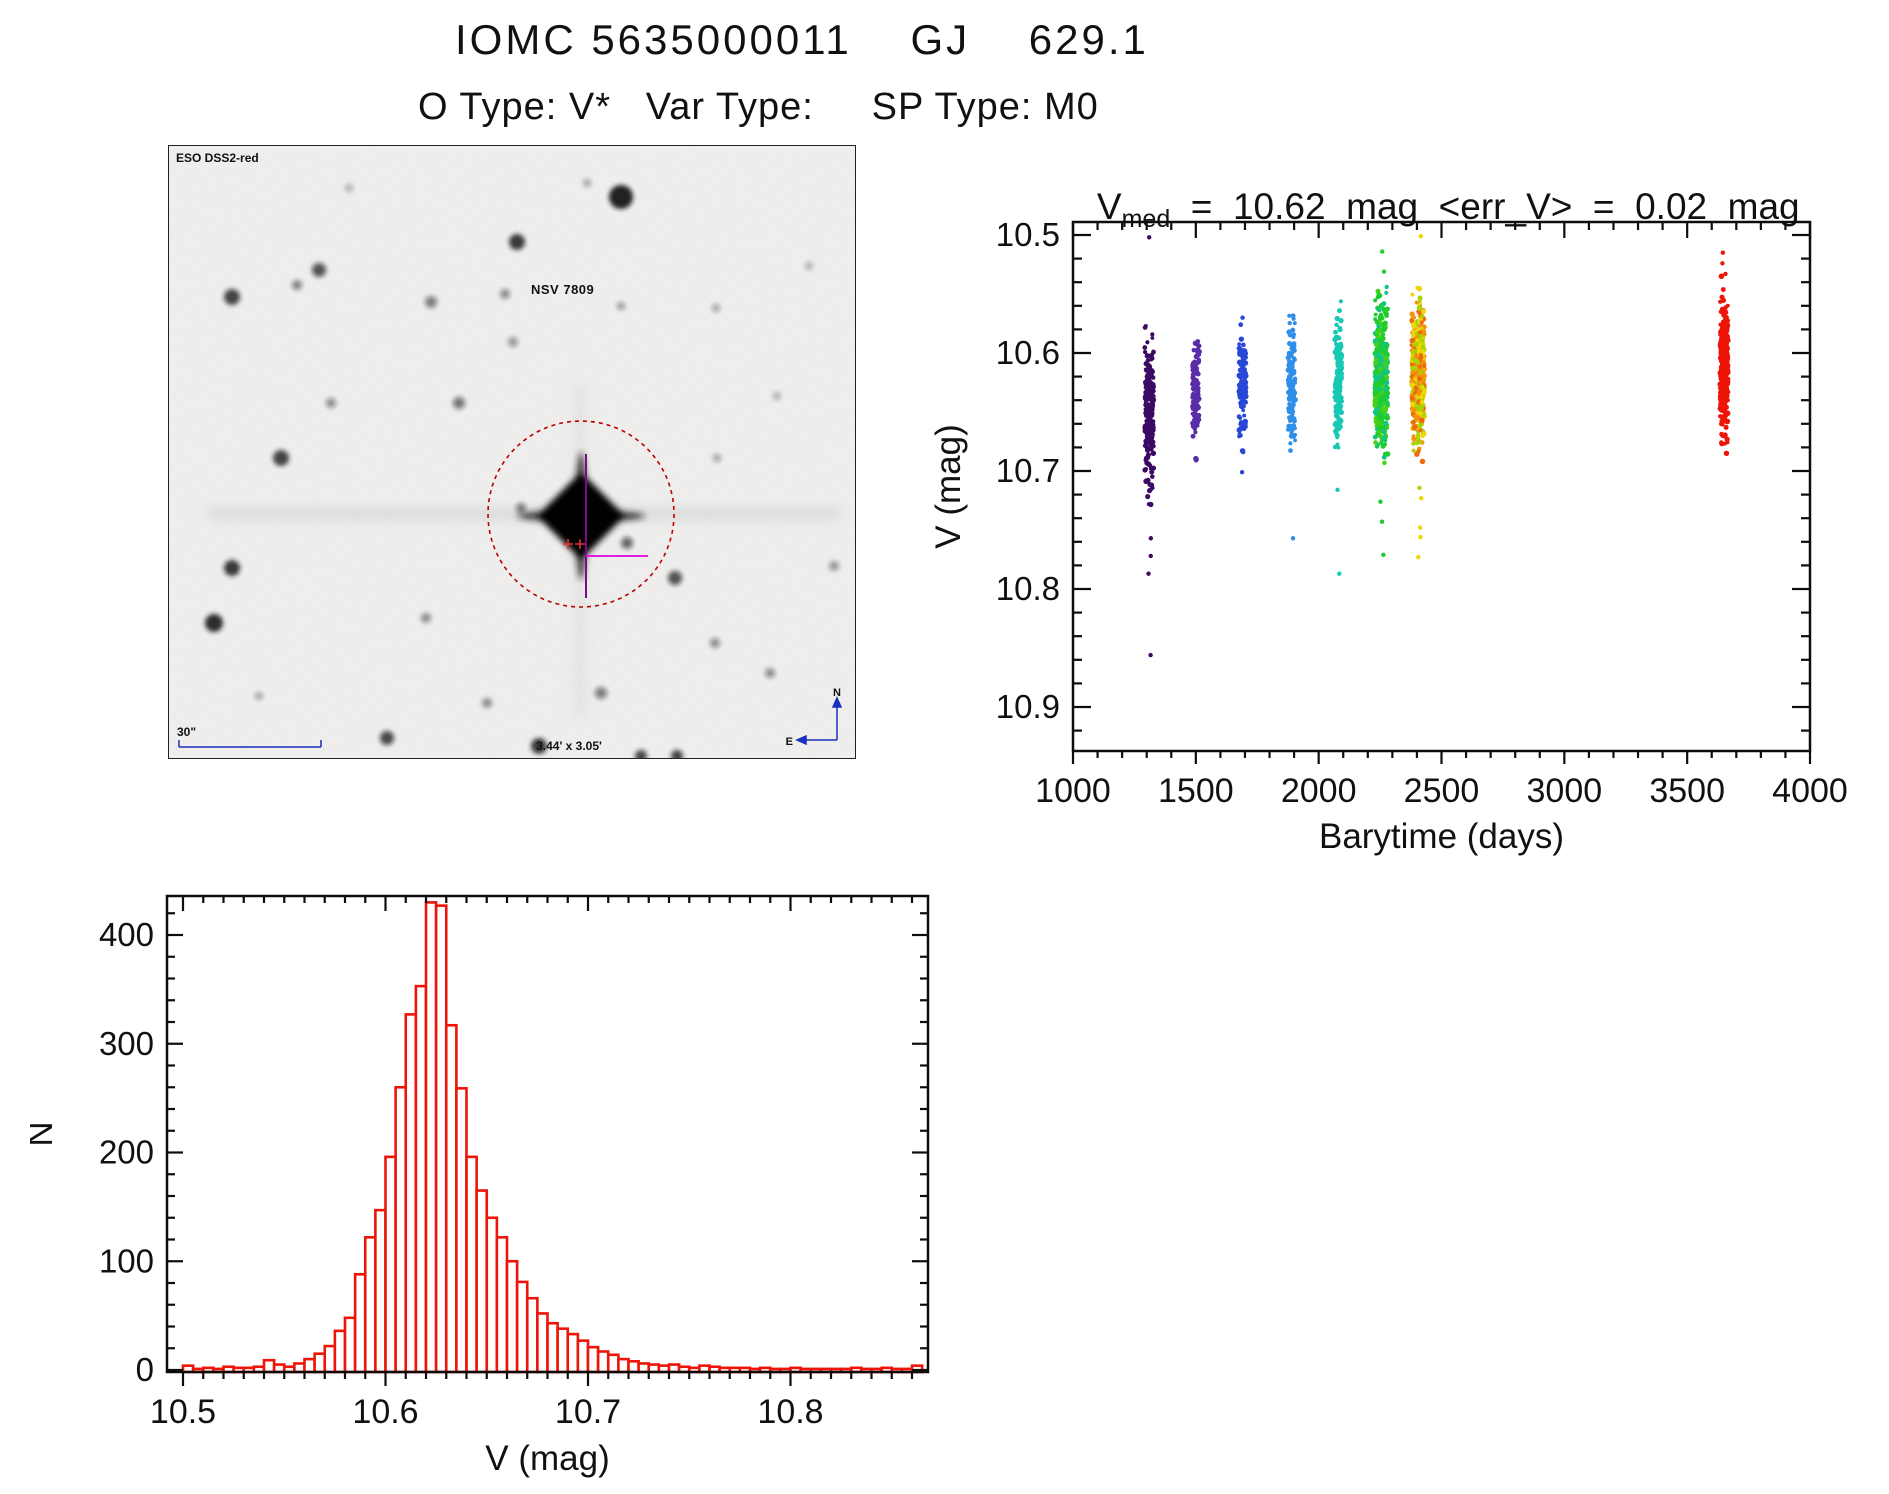 The width and height of the screenshot is (1889, 1494). Describe the element at coordinates (45, 1133) in the screenshot. I see `svg-text: N` at that location.